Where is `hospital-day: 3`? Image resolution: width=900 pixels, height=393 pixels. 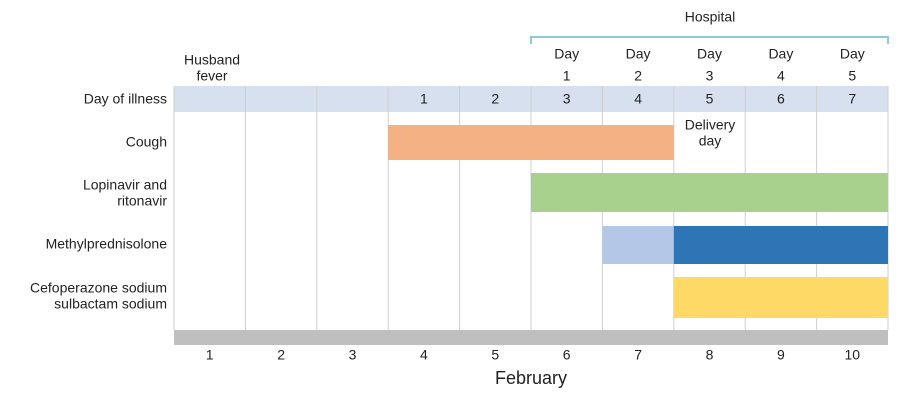
hospital-day: 3 is located at coordinates (710, 76).